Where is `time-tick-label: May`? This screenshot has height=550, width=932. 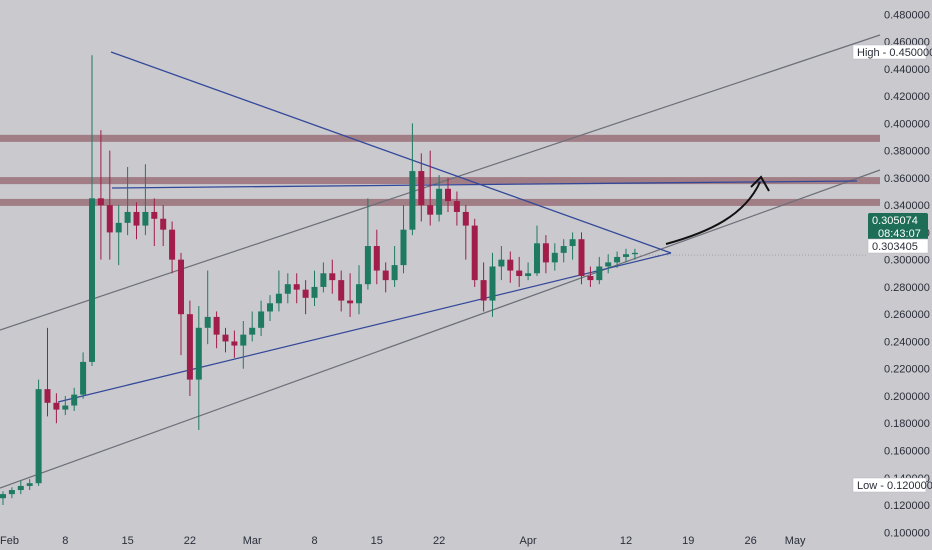
time-tick-label: May is located at coordinates (795, 541).